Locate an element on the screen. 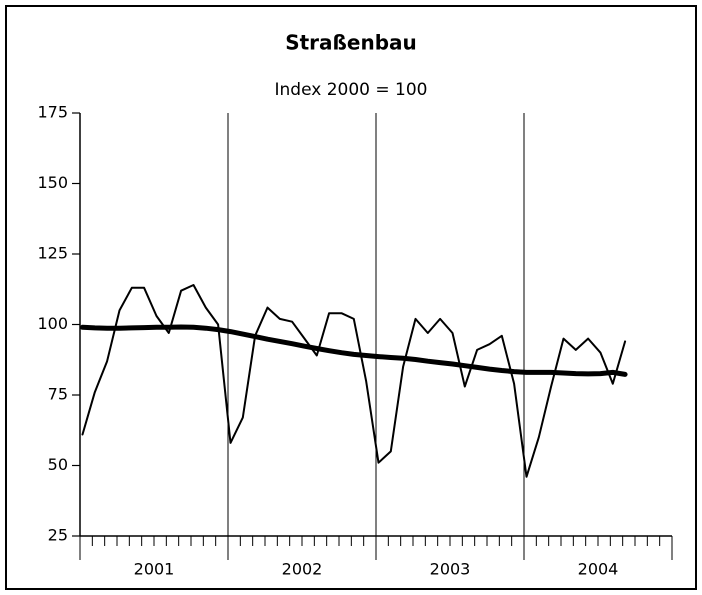  x-tick-label: 2004 is located at coordinates (598, 569).